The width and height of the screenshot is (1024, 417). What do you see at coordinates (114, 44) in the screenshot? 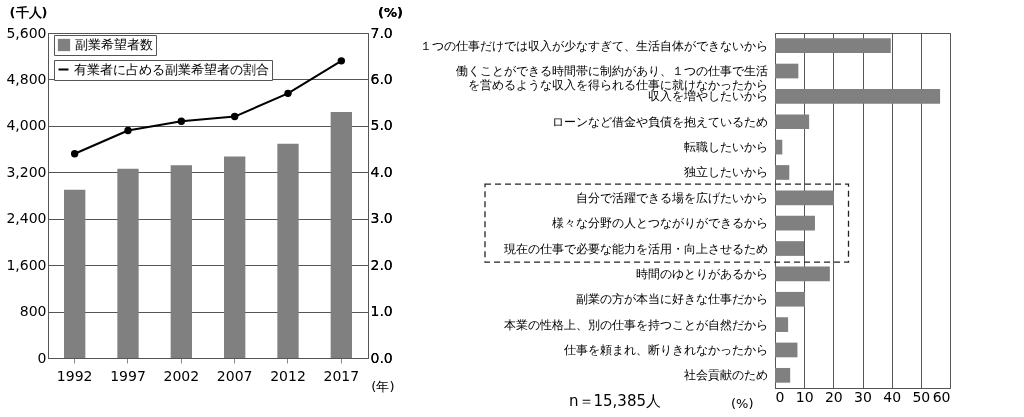
I see `legend-label: 副業希望者数` at bounding box center [114, 44].